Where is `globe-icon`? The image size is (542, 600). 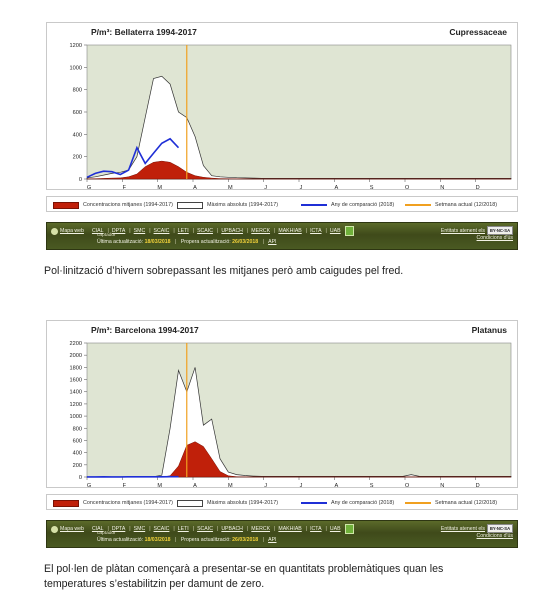
globe-icon is located at coordinates (54, 529).